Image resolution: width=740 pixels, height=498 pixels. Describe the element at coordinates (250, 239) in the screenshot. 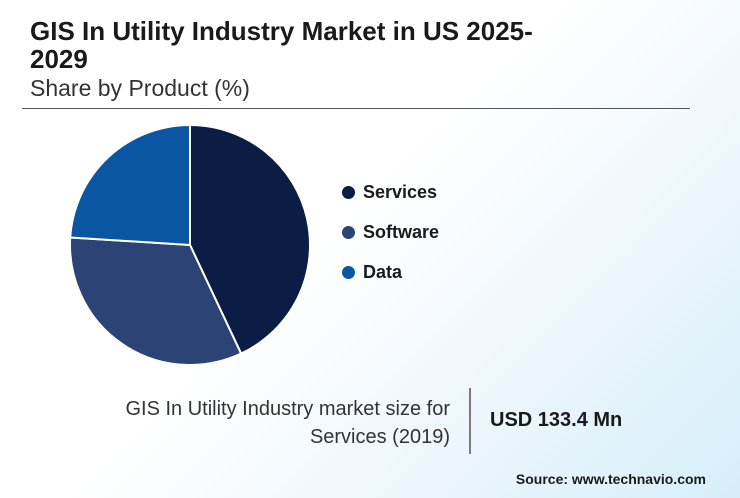

I see `pie-slice-services` at that location.